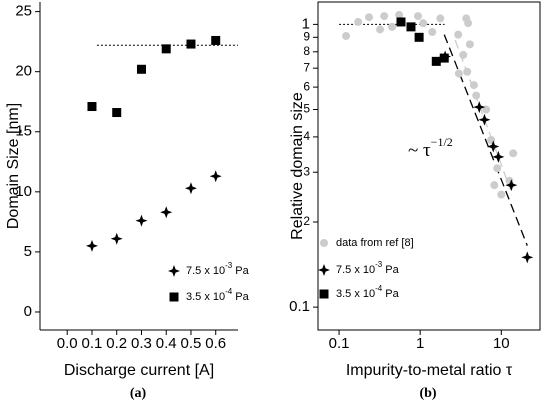 Image resolution: width=550 pixels, height=406 pixels. What do you see at coordinates (23, 191) in the screenshot?
I see `y-tick-label: 10` at bounding box center [23, 191].